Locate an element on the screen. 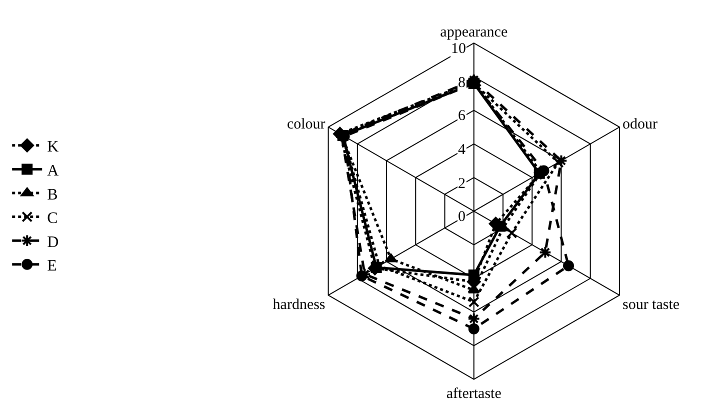 This screenshot has width=711, height=410. legend-label: E is located at coordinates (52, 266).